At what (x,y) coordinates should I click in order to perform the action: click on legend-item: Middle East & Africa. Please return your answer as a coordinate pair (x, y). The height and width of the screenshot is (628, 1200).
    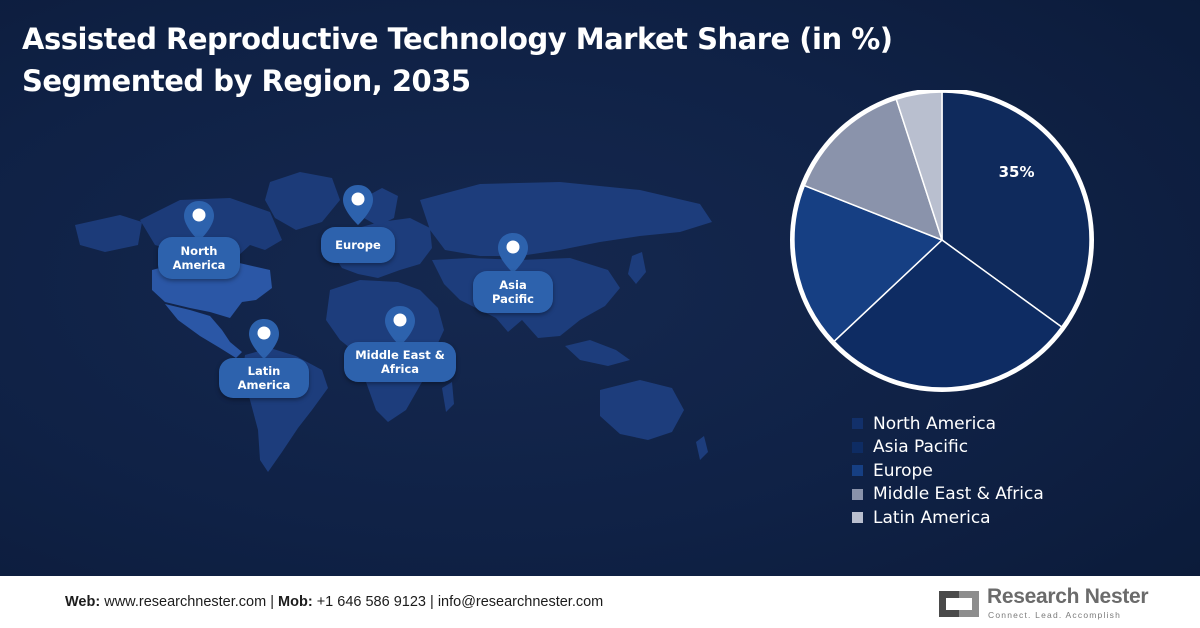
    Looking at the image, I should click on (948, 495).